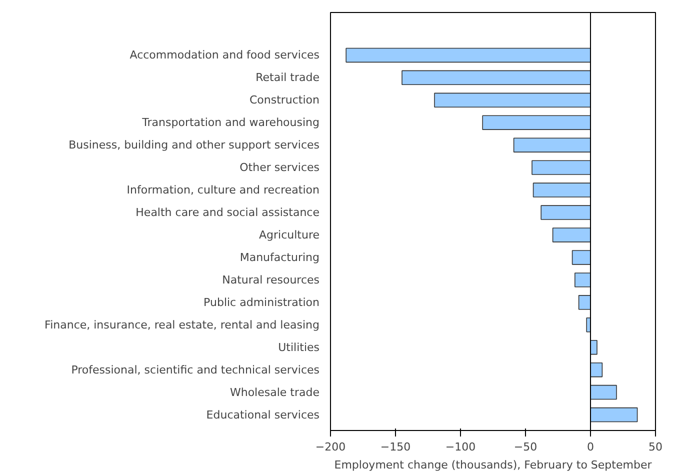 The height and width of the screenshot is (474, 680). What do you see at coordinates (460, 447) in the screenshot?
I see `x-tick-label: −100` at bounding box center [460, 447].